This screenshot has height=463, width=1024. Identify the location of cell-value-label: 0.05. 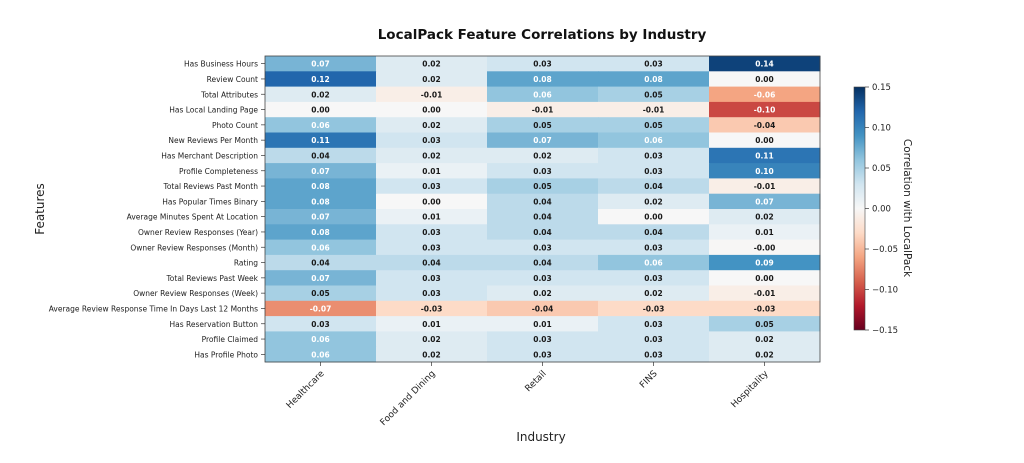
(653, 125).